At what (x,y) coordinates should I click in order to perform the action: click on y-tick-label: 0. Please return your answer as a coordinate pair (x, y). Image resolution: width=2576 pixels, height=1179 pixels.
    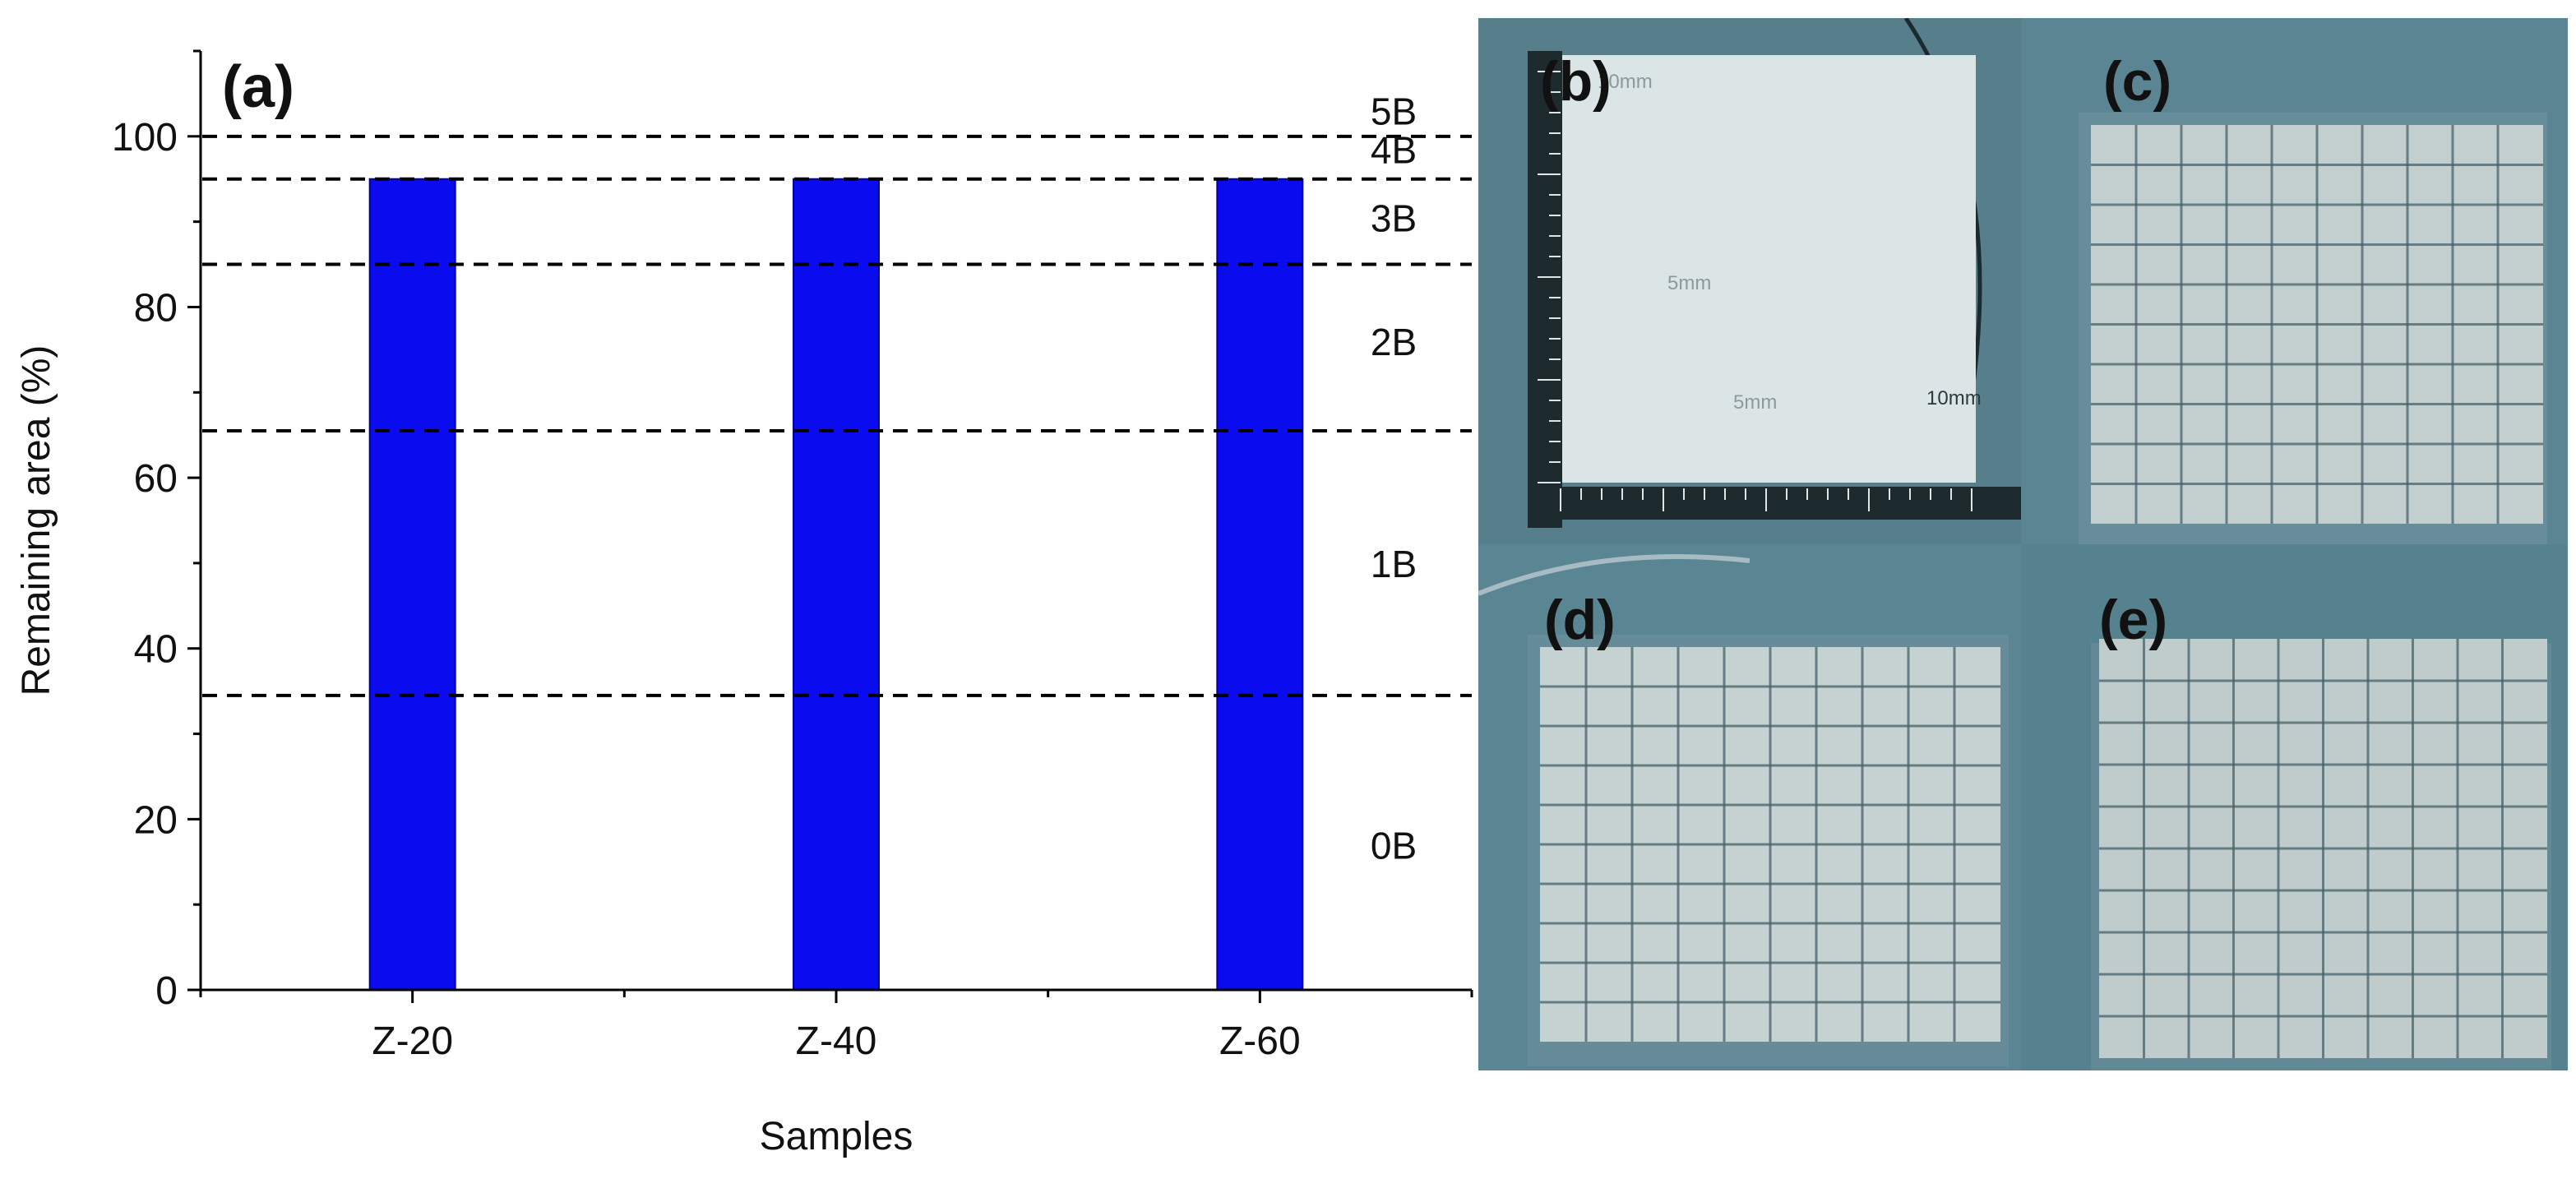
    Looking at the image, I should click on (166, 991).